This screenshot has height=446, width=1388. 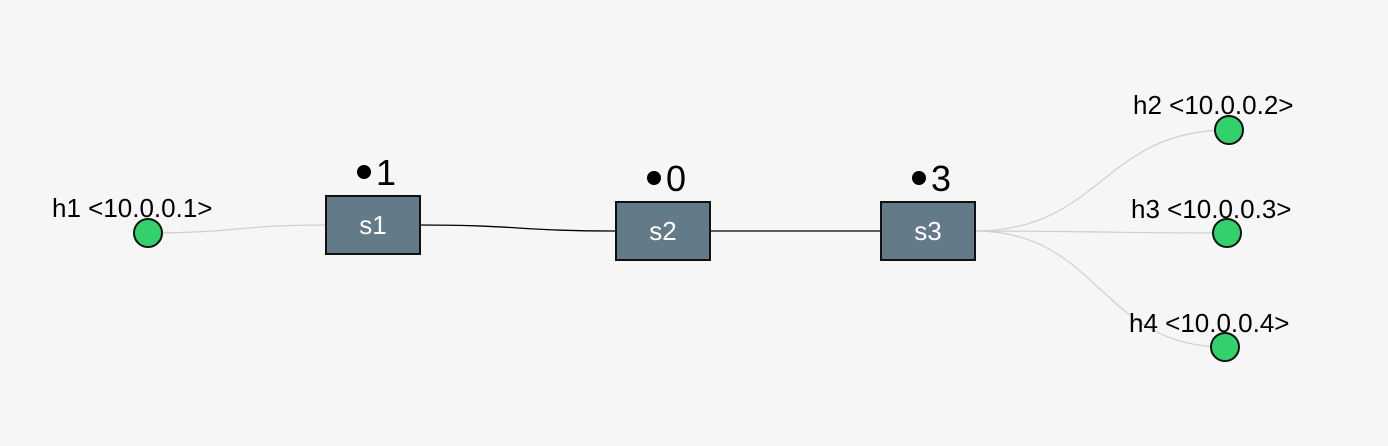 I want to click on host-label: h4 <10.0.0.4>, so click(x=1209, y=323).